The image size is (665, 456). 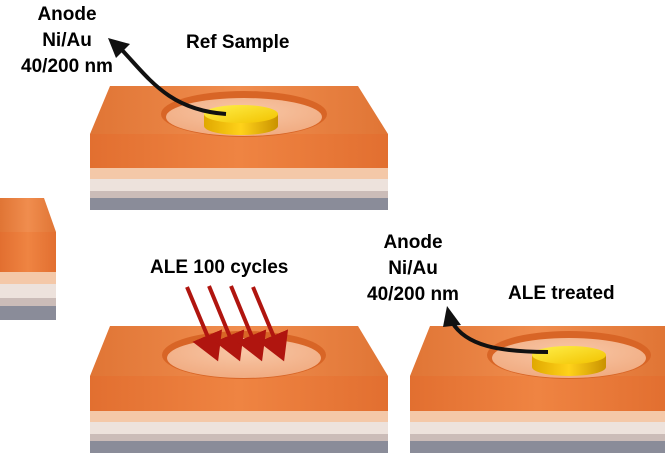 I want to click on anode-label-bottom: Anode Ni/Au 40/200 nm, so click(x=413, y=269).